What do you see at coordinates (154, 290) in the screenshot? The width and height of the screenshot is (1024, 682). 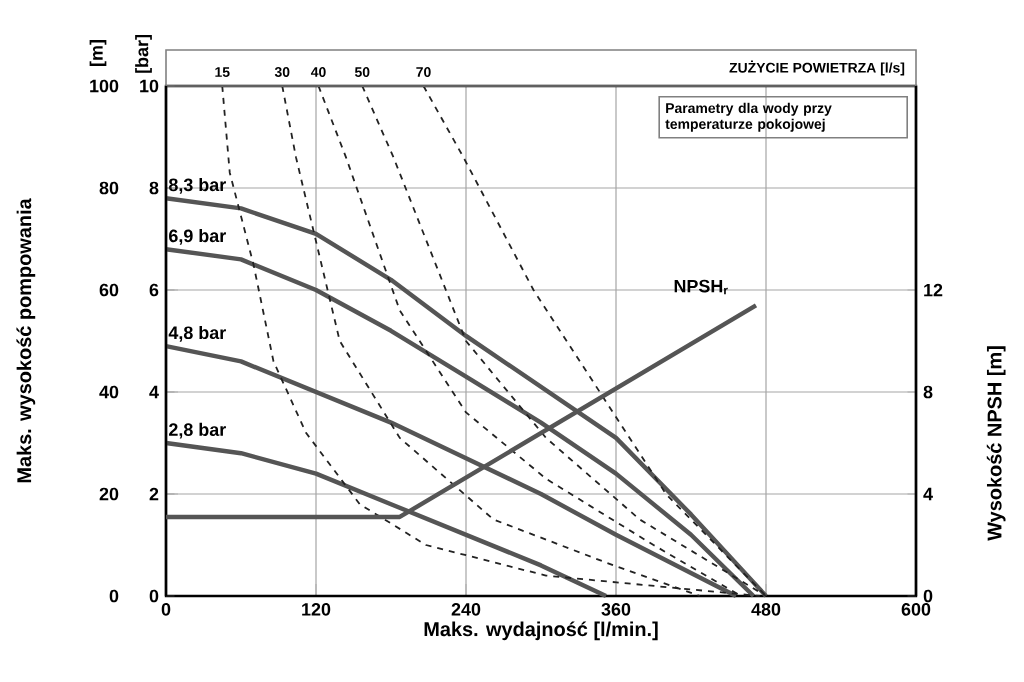 I see `y3-tick-label: 6` at bounding box center [154, 290].